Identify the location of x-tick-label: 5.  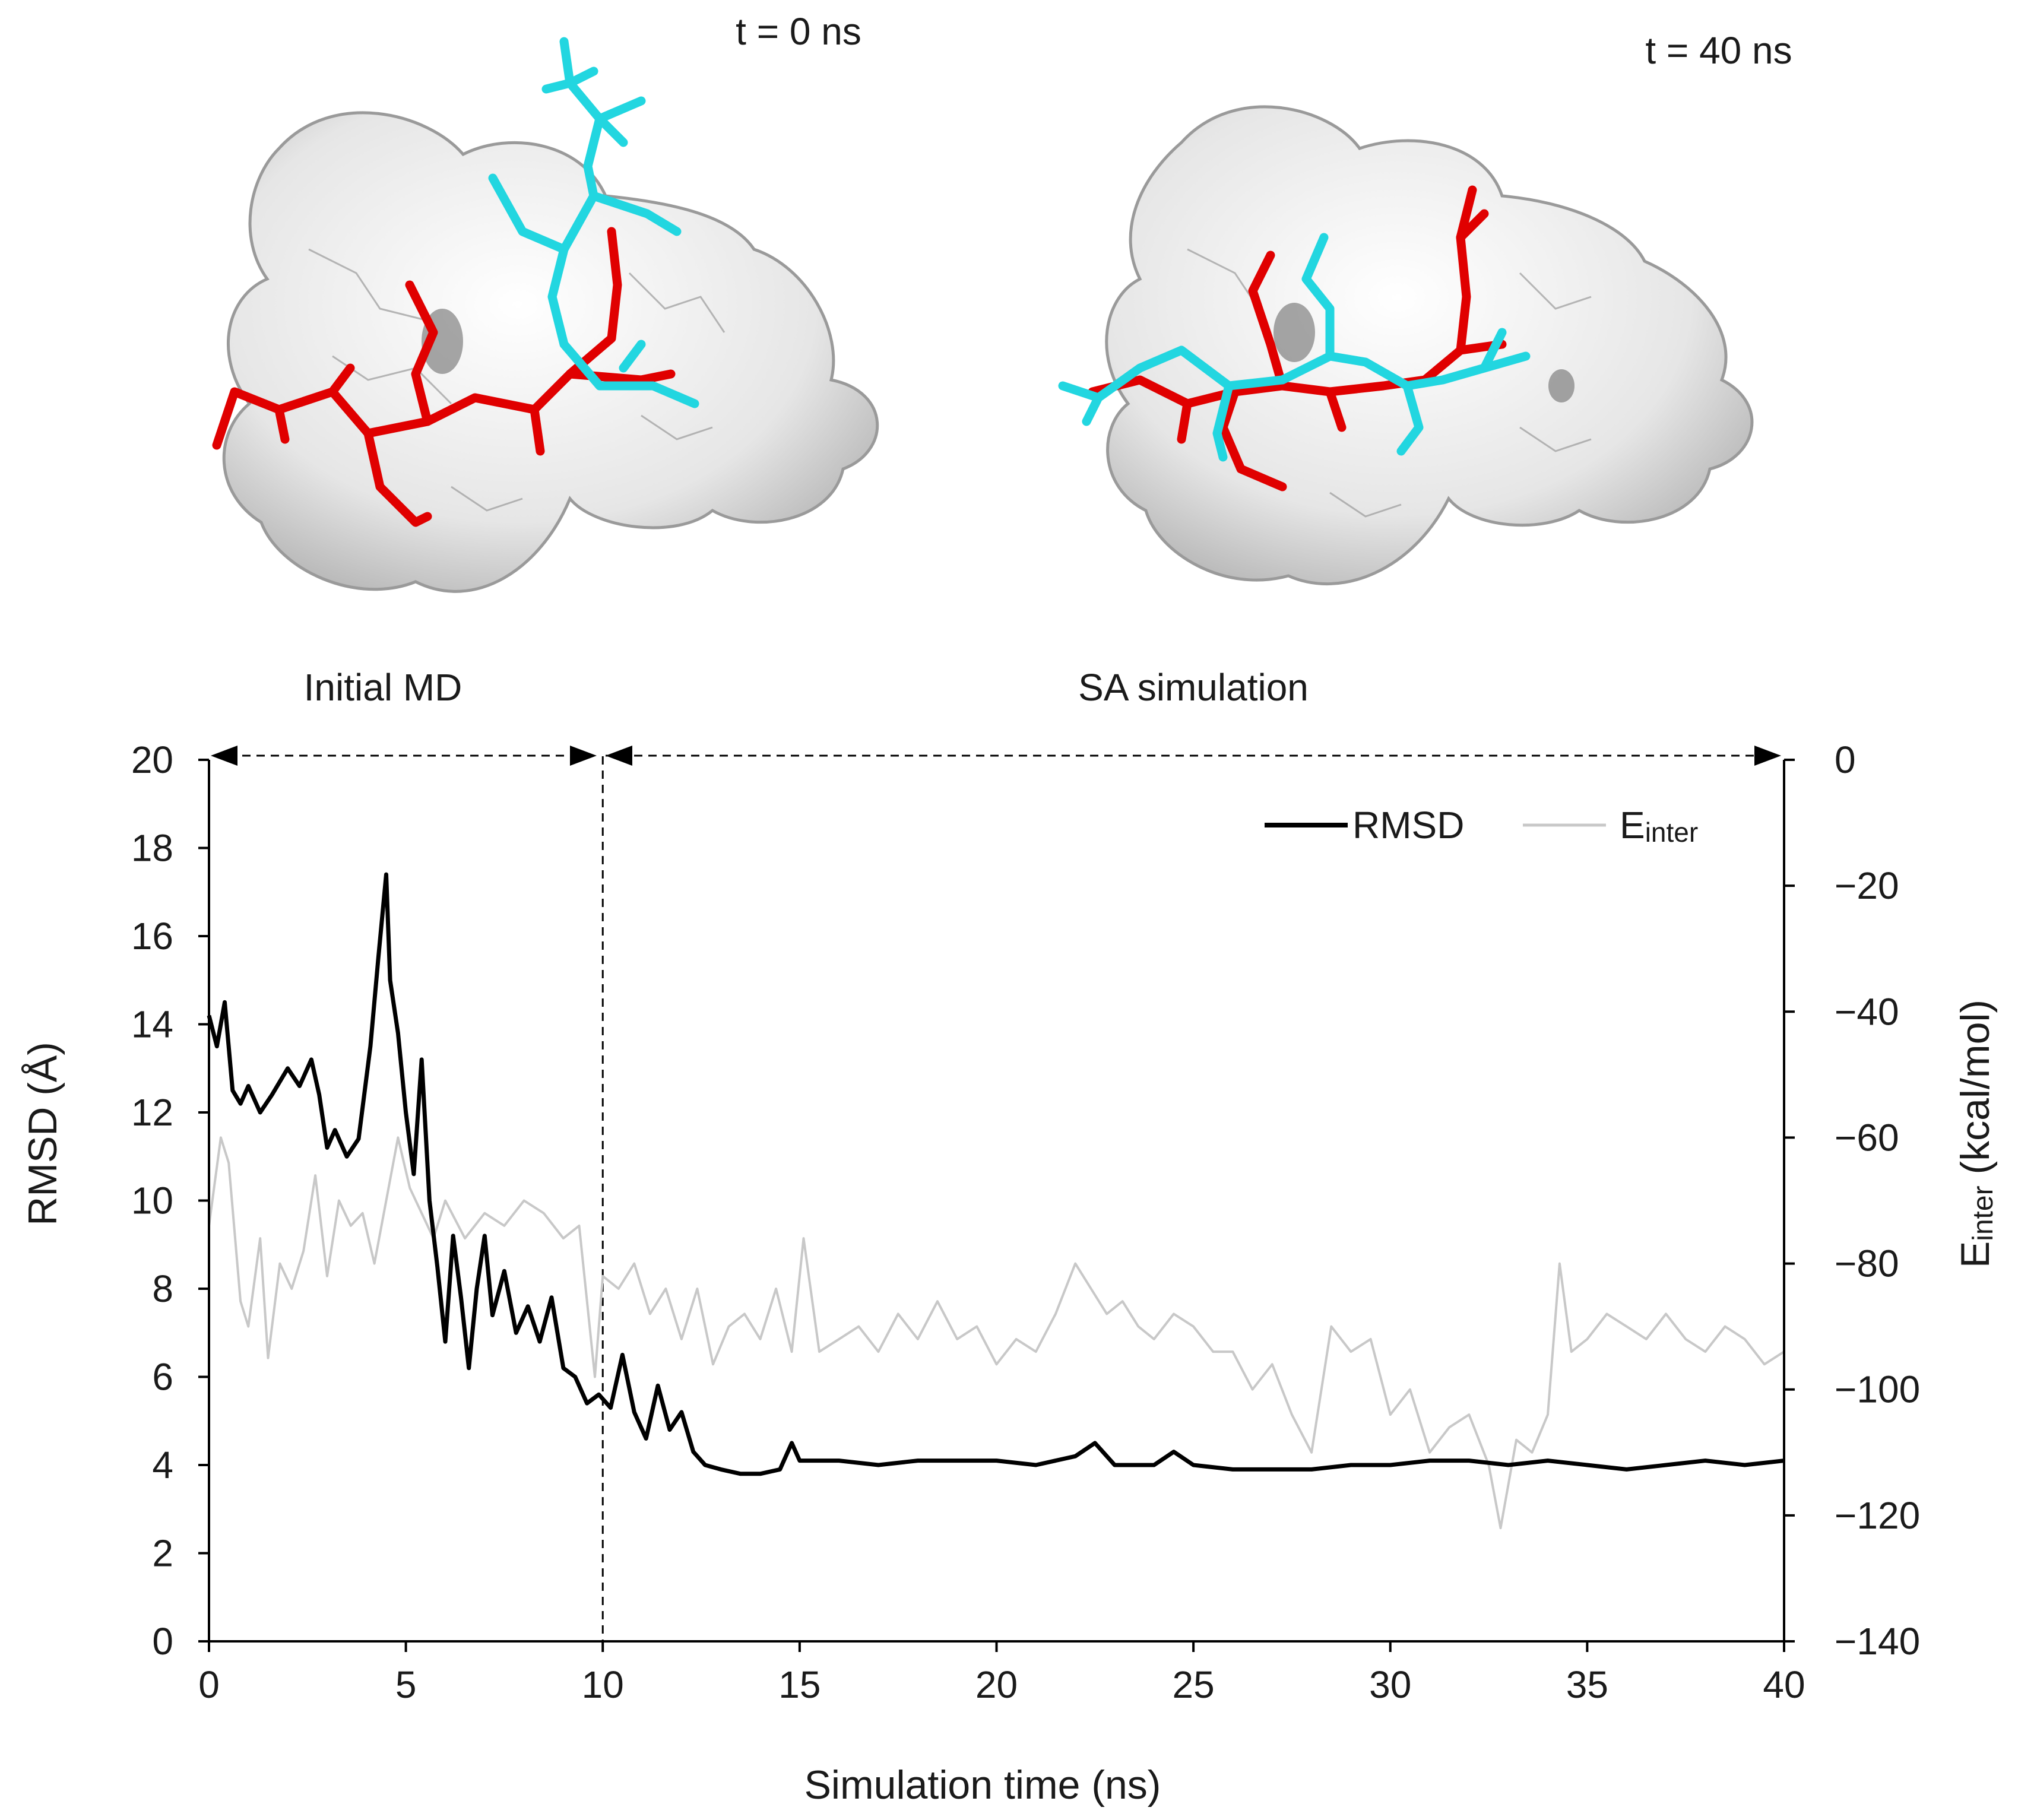
(406, 1684).